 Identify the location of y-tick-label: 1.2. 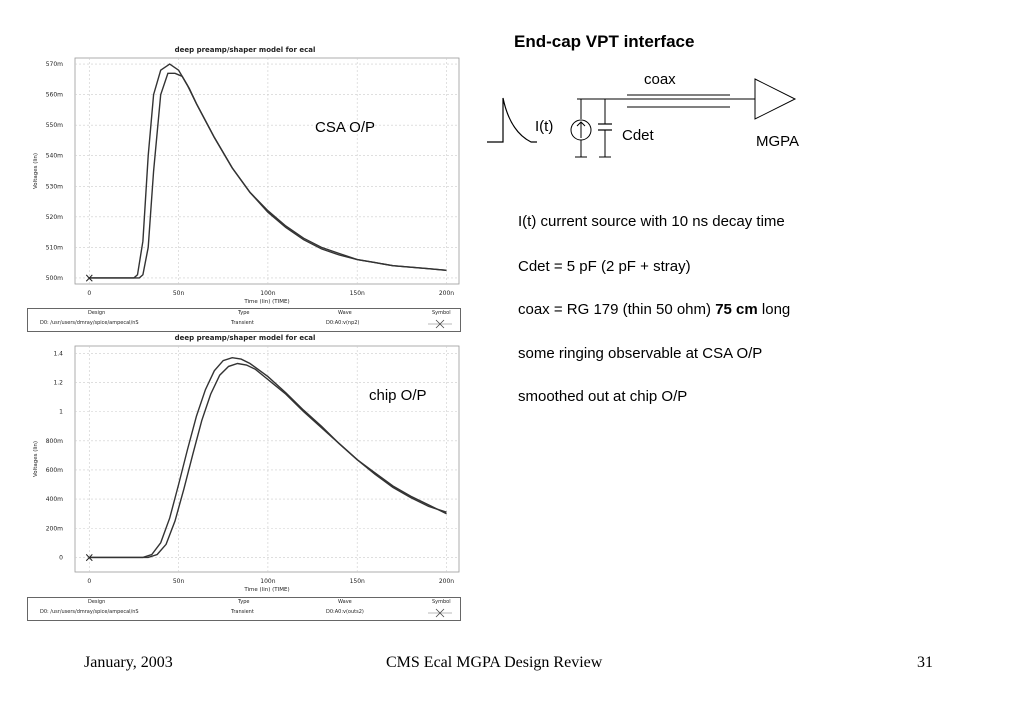
(58, 382).